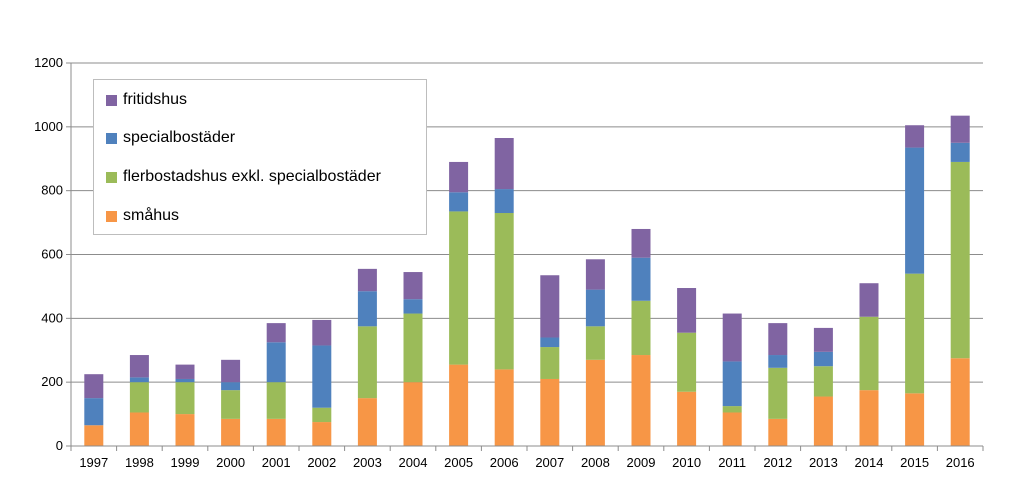 This screenshot has height=481, width=1024. Describe the element at coordinates (48, 62) in the screenshot. I see `y-tick-label: 1200` at that location.